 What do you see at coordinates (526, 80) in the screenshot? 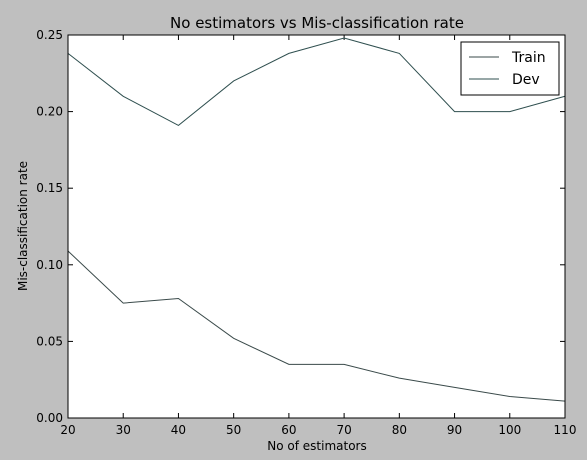
I see `legend-label-dev: Dev` at bounding box center [526, 80].